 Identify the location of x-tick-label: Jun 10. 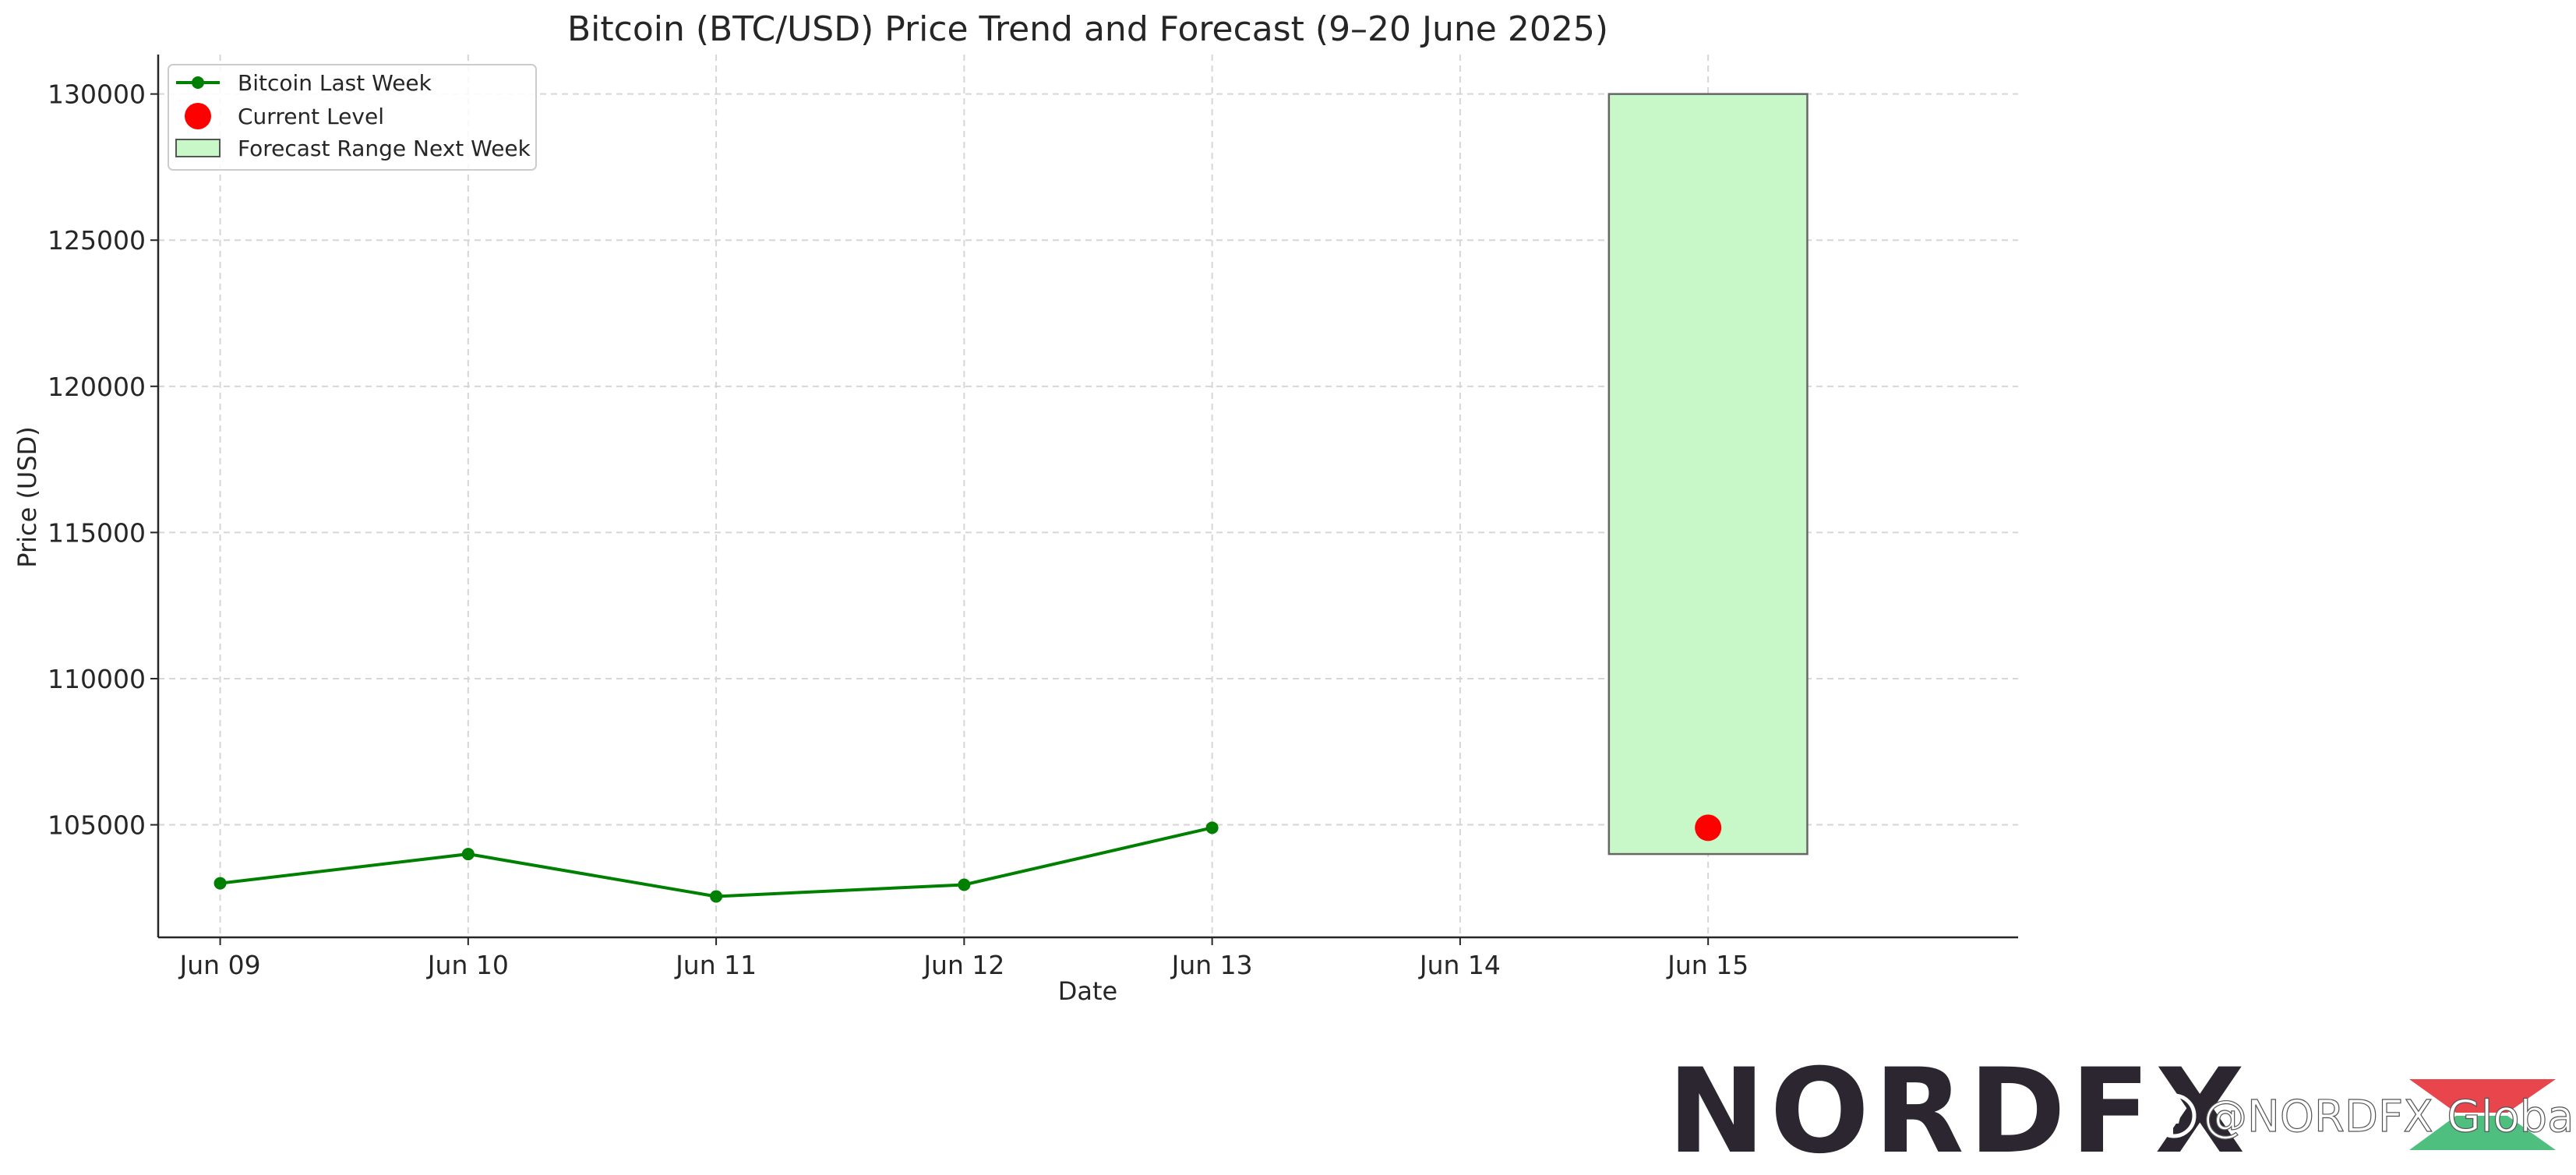
(467, 965).